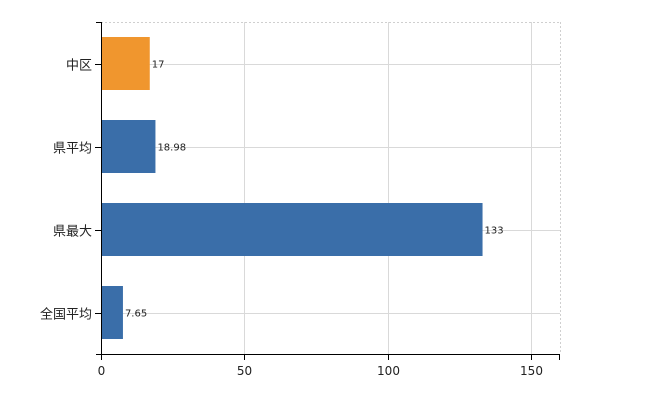 This screenshot has height=404, width=650. What do you see at coordinates (72, 232) in the screenshot?
I see `y-tick-label: 県最大` at bounding box center [72, 232].